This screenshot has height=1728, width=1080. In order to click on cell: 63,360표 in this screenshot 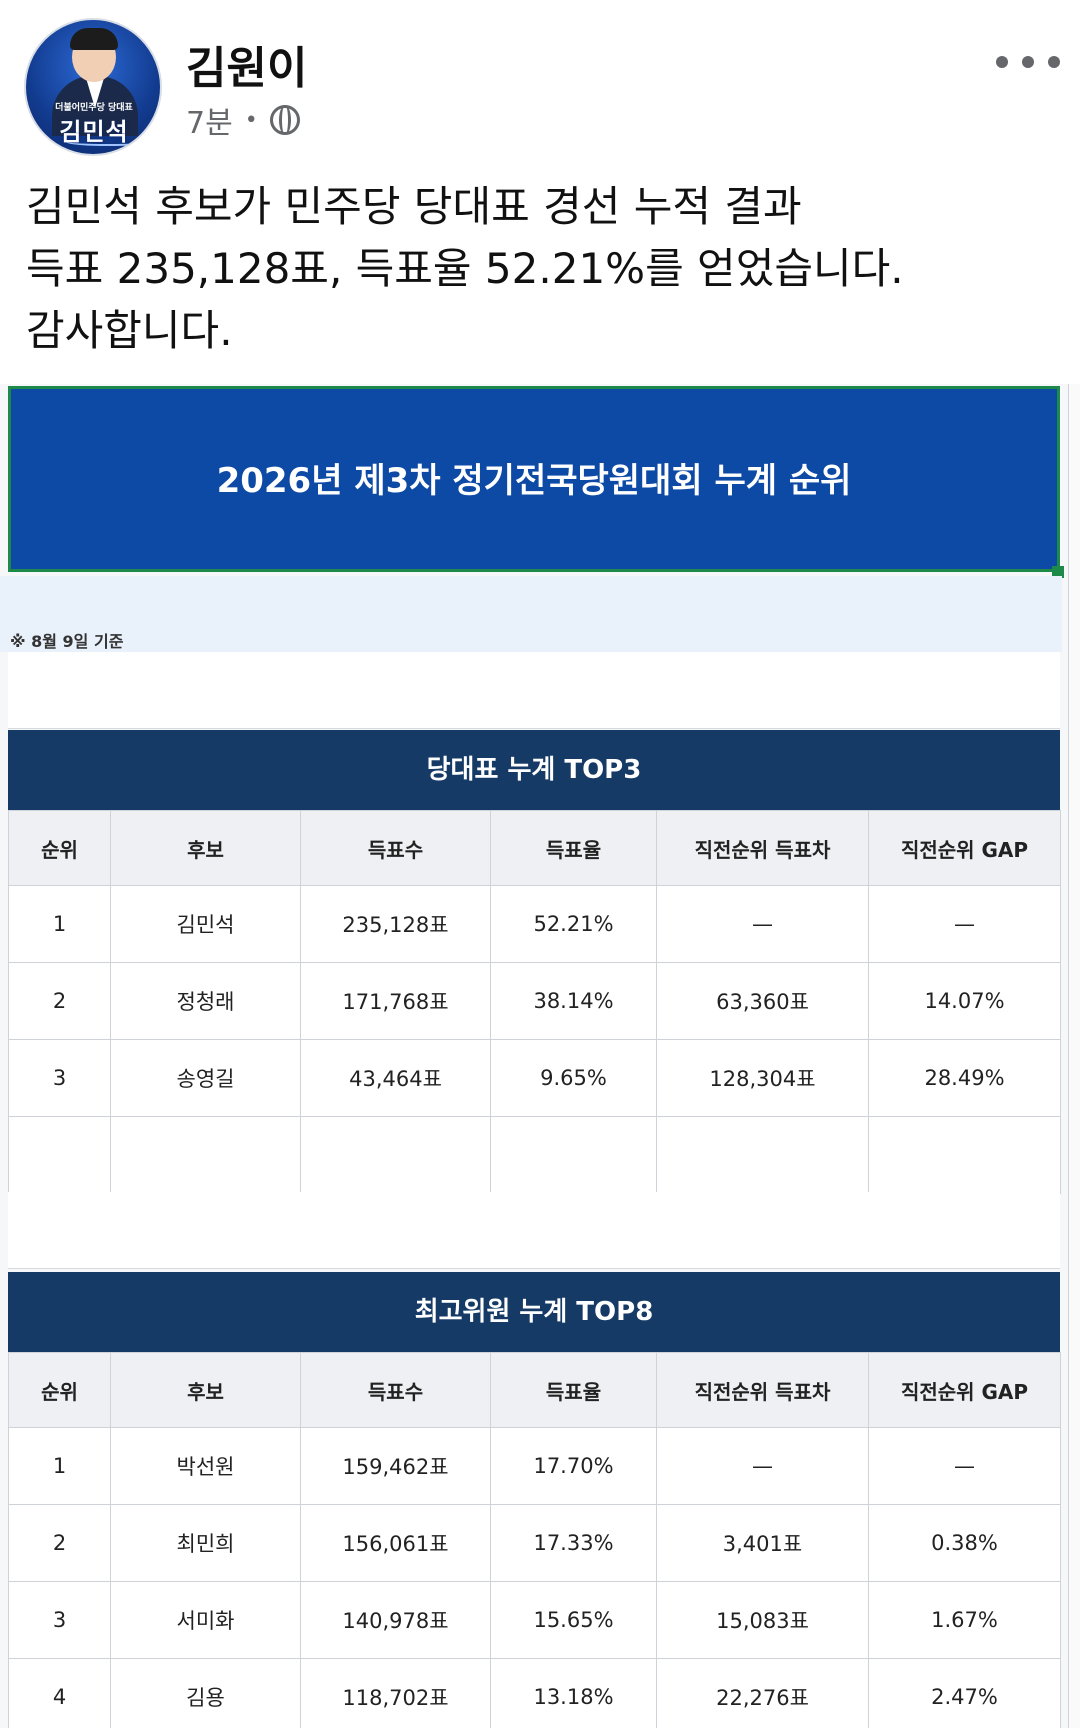, I will do `click(762, 1001)`.